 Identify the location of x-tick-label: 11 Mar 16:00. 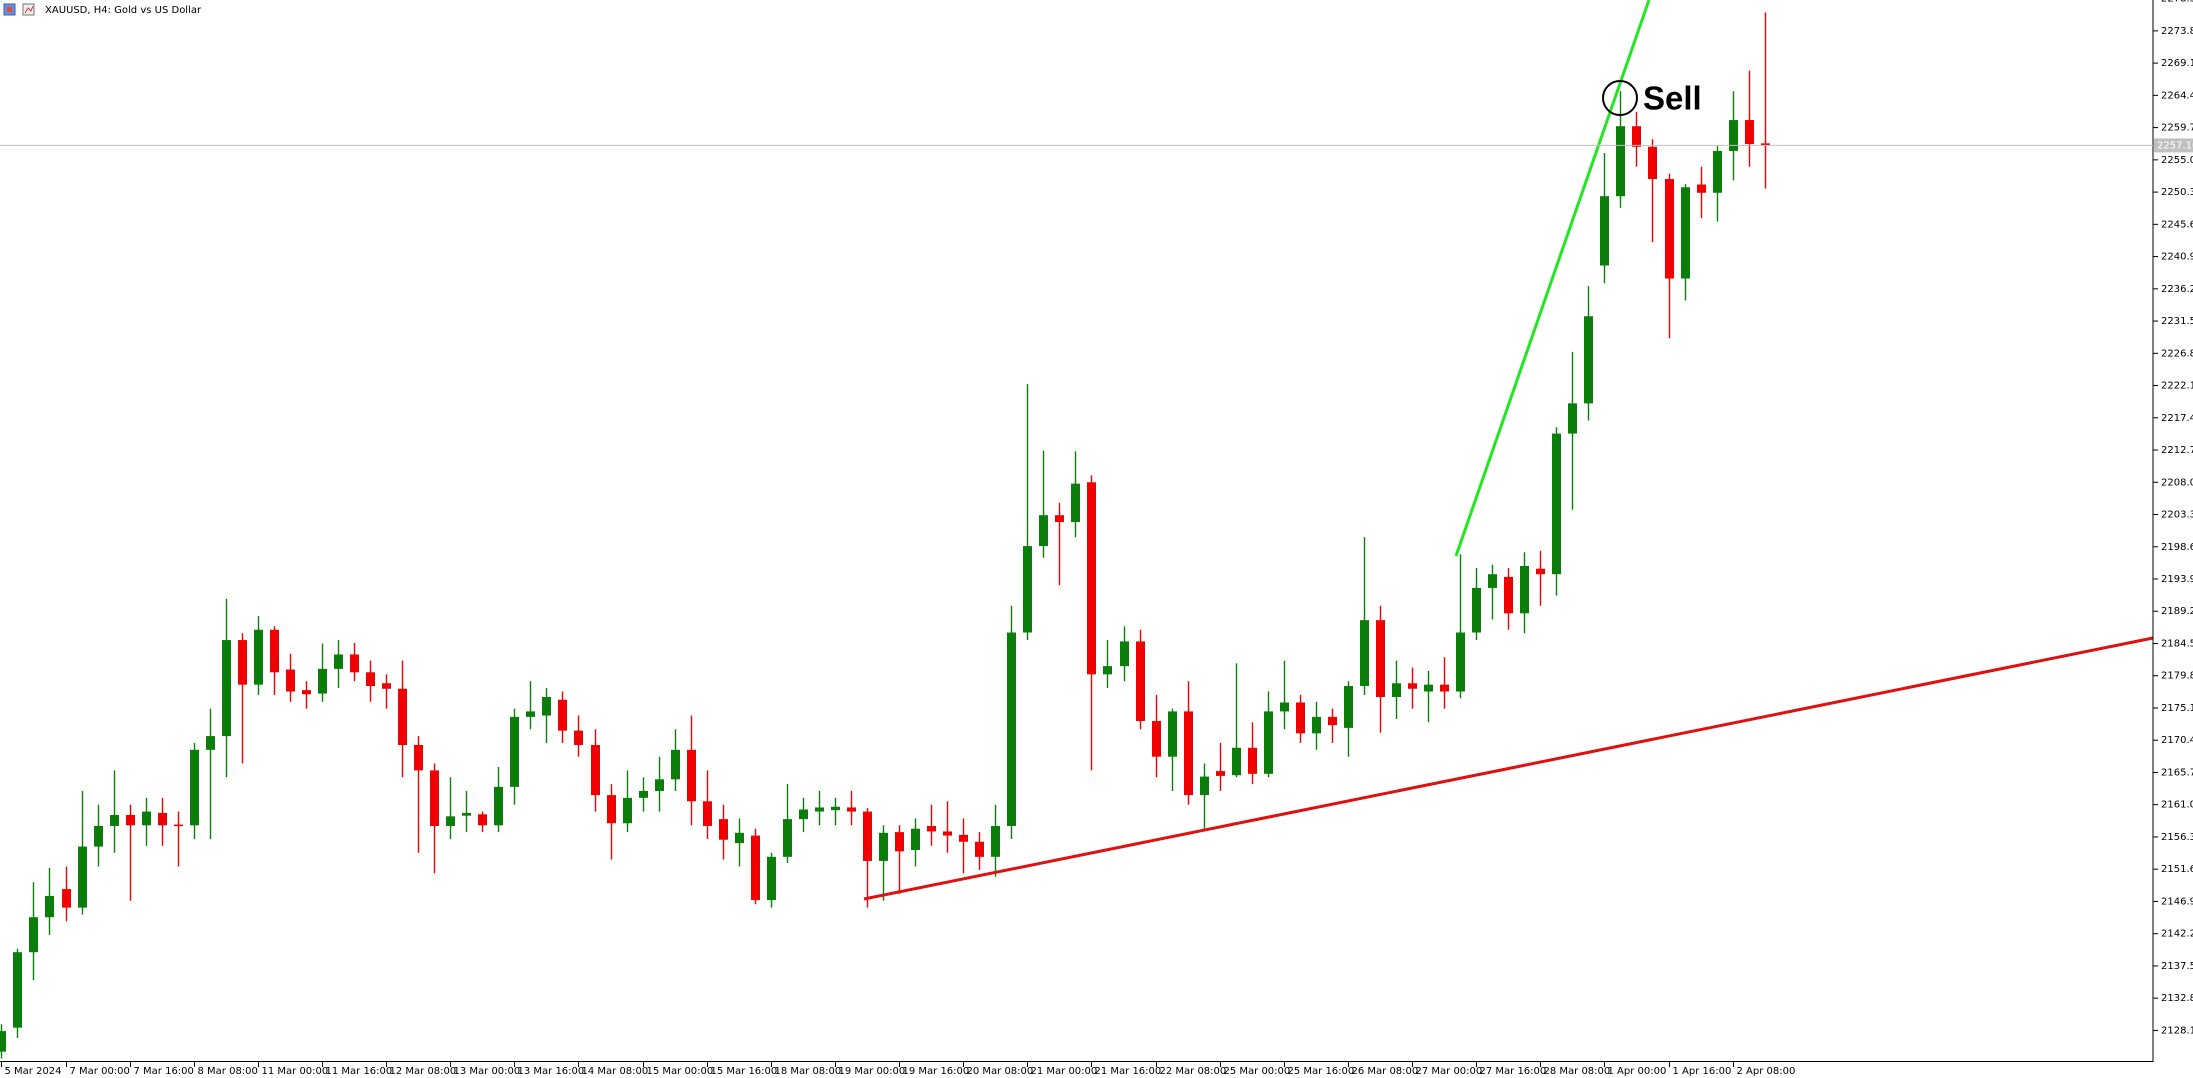
(359, 1071).